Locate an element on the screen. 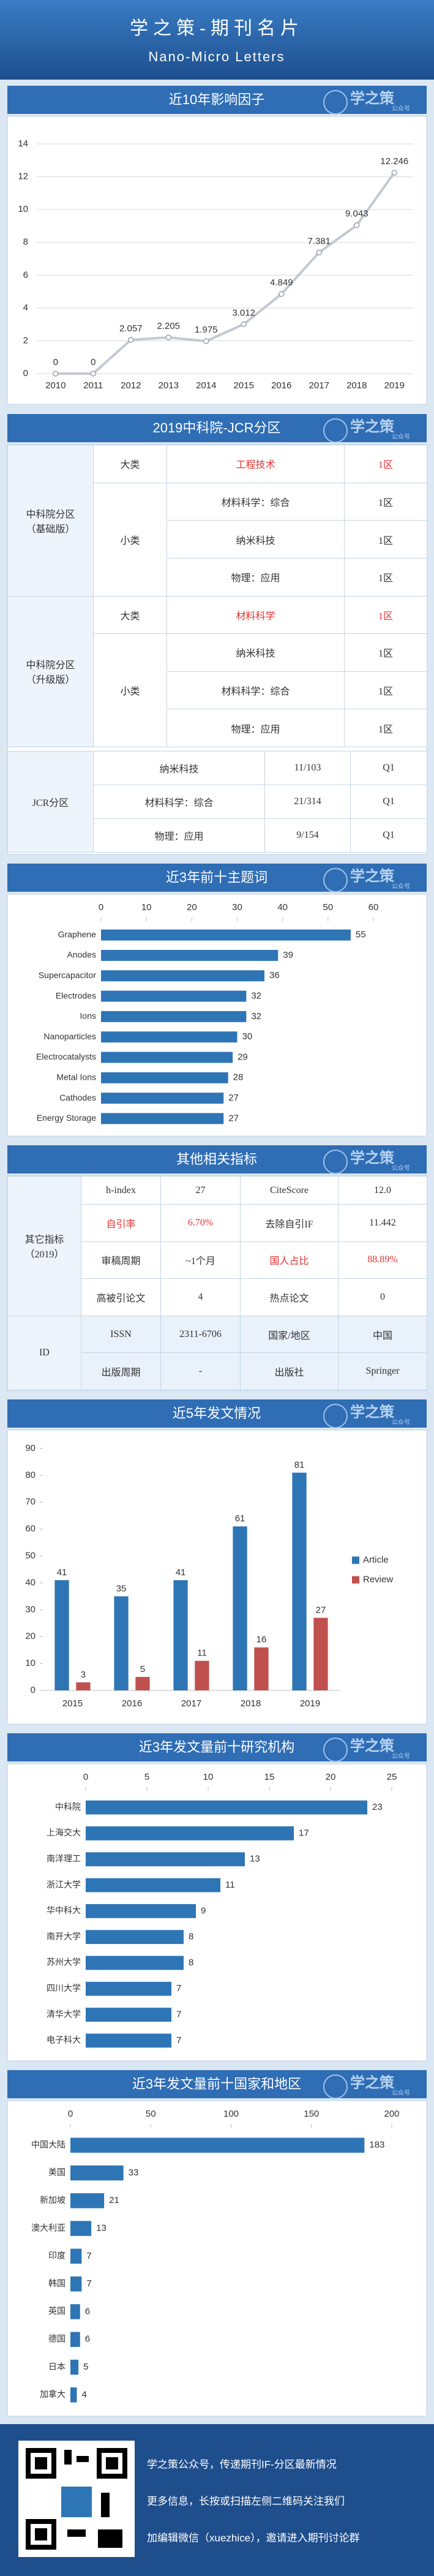 Image resolution: width=434 pixels, height=2576 pixels. x-tick-label: 2018 is located at coordinates (251, 1703).